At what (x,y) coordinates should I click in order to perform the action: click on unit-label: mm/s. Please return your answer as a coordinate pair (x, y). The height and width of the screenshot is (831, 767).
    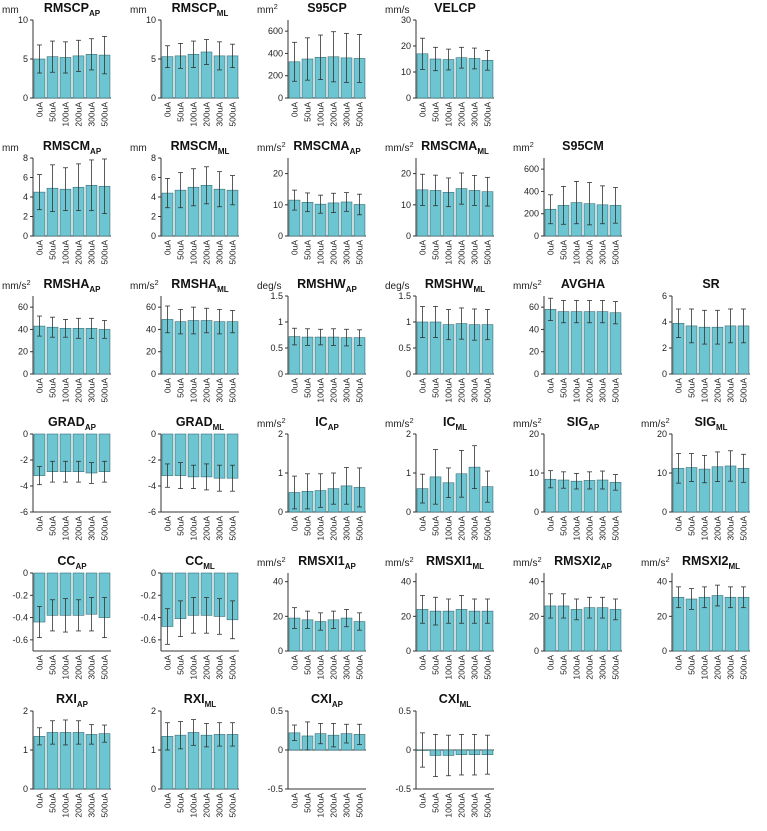
    Looking at the image, I should click on (397, 10).